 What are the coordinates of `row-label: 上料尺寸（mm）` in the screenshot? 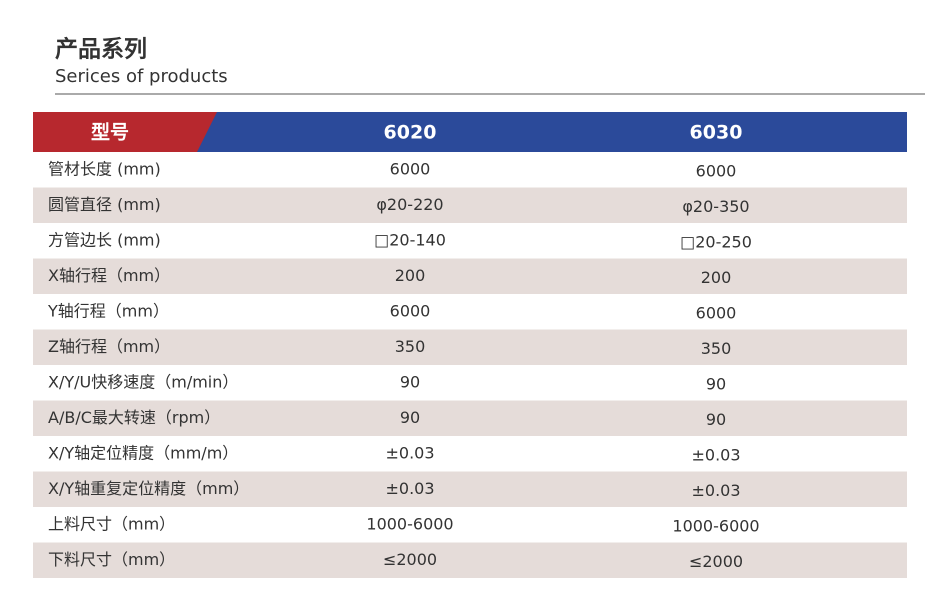 It's located at (111, 523).